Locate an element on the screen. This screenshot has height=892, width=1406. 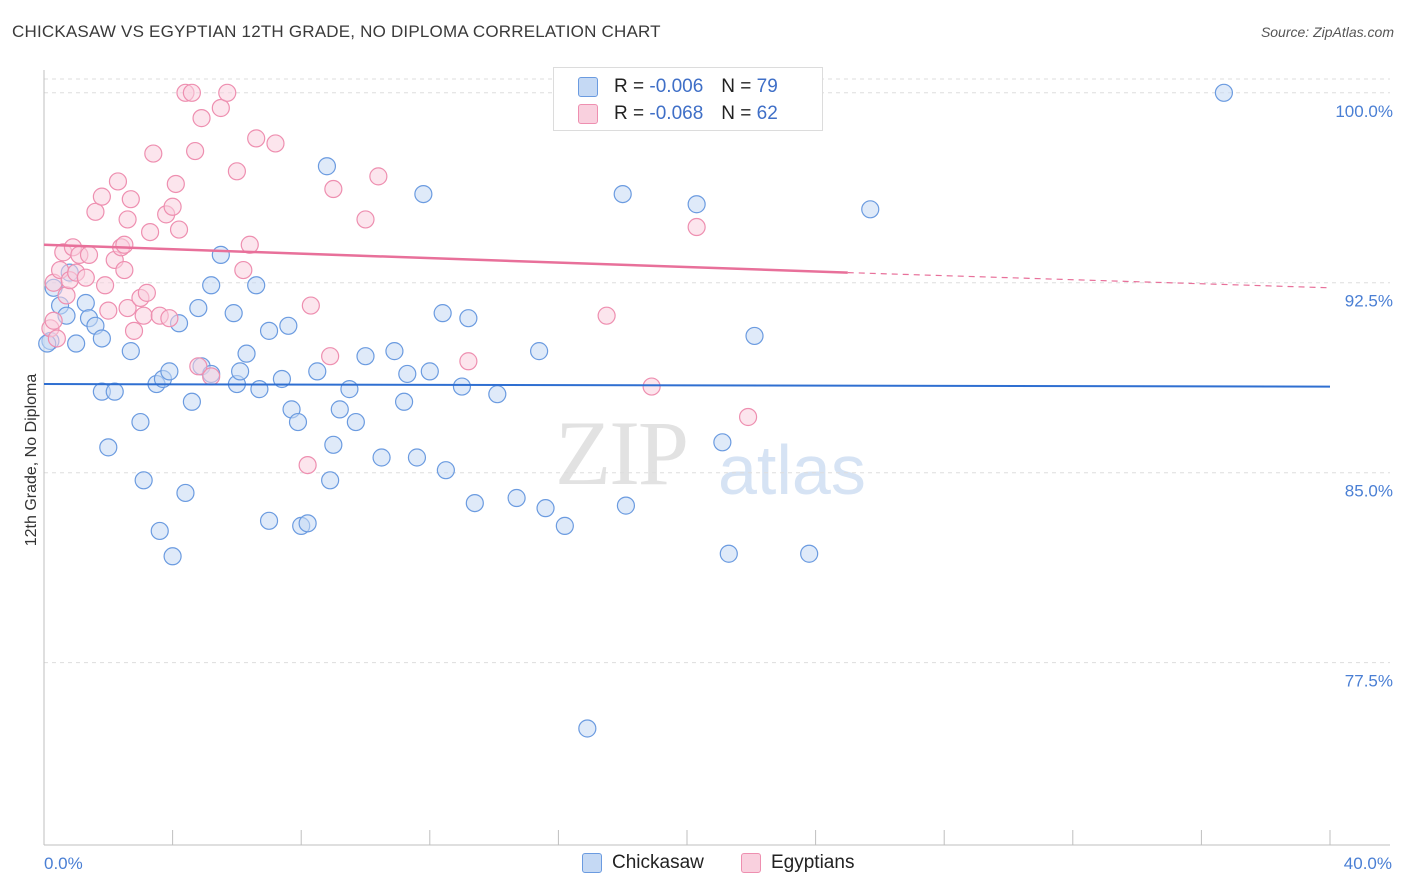
x-tick-label-max: 40.0% is located at coordinates (1368, 863).